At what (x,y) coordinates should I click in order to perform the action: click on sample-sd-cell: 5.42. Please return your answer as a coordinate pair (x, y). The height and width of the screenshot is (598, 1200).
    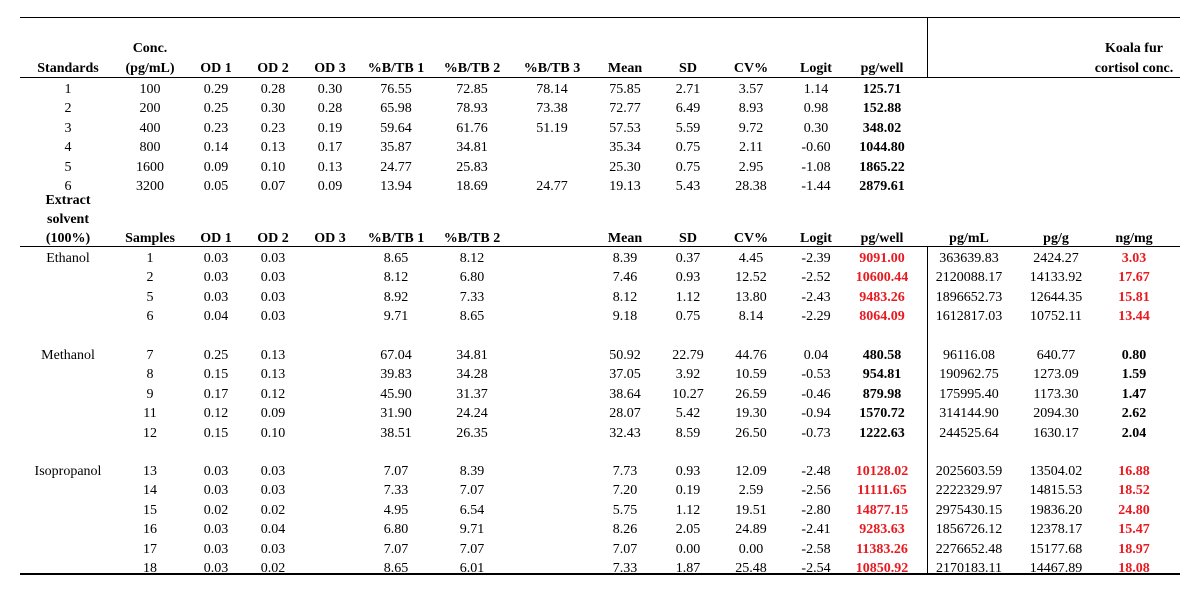
    Looking at the image, I should click on (688, 414).